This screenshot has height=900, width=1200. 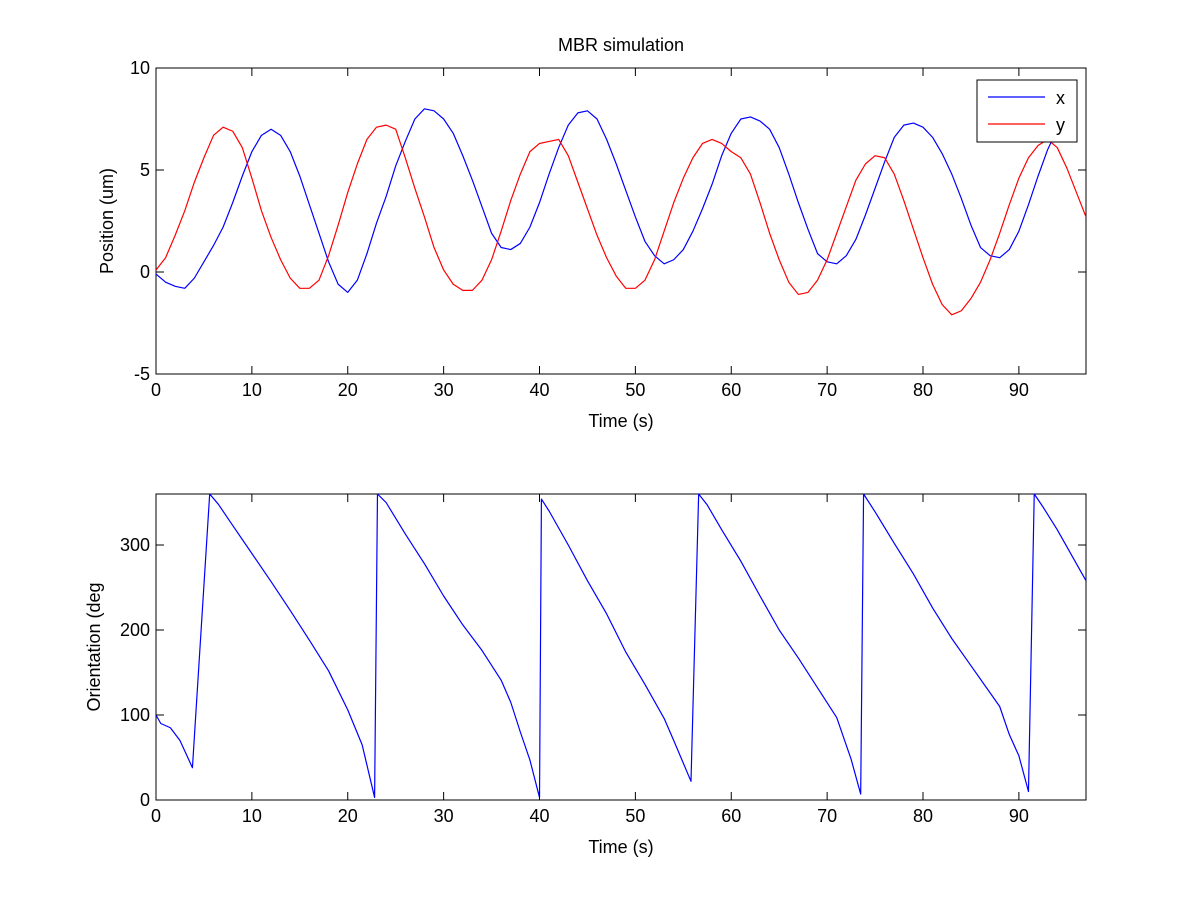 What do you see at coordinates (1019, 816) in the screenshot?
I see `orientation-x-tick-label: 90` at bounding box center [1019, 816].